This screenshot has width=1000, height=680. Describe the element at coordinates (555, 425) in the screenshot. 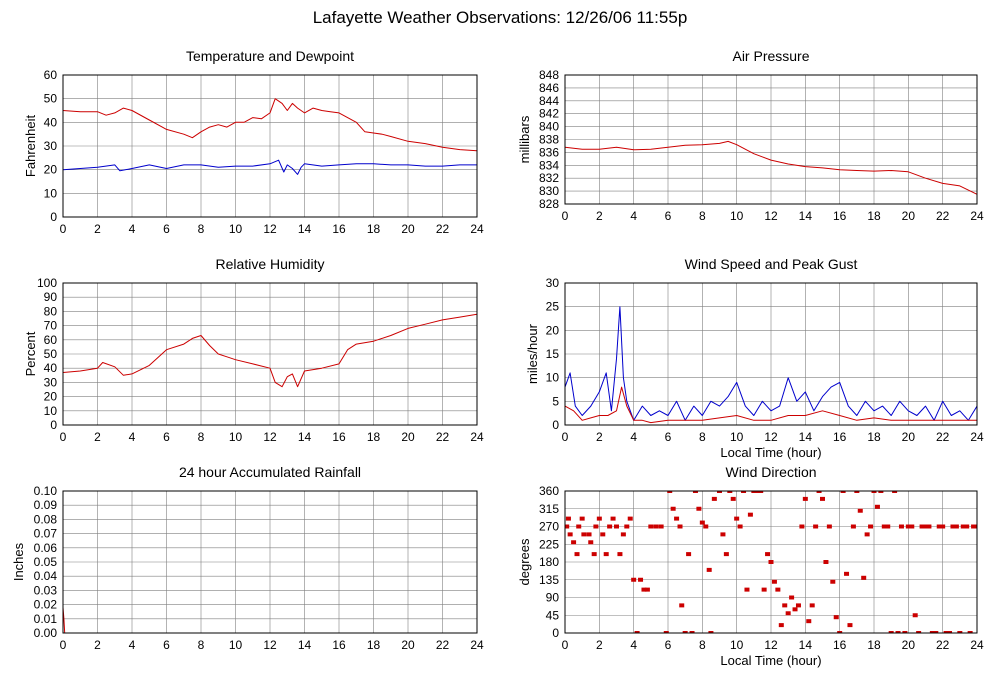

I see `y-tick-label: 0` at that location.